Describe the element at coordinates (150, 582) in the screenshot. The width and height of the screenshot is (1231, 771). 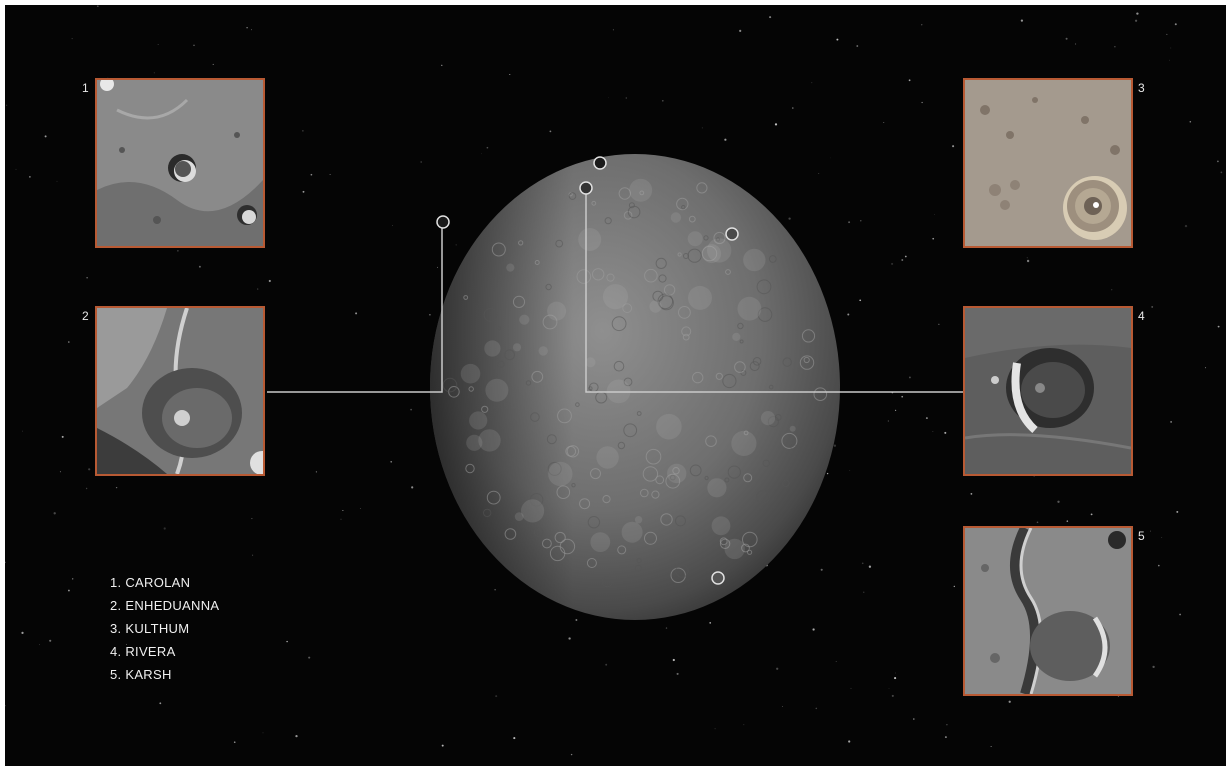
I see `legend-item: 1. CAROLAN` at that location.